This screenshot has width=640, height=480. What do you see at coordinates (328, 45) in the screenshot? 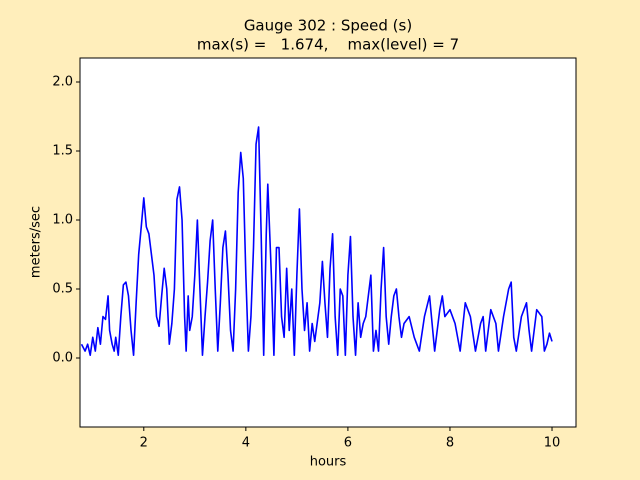
I see `chart-subtitle: max(s) = 1.674, max(level) = 7` at bounding box center [328, 45].